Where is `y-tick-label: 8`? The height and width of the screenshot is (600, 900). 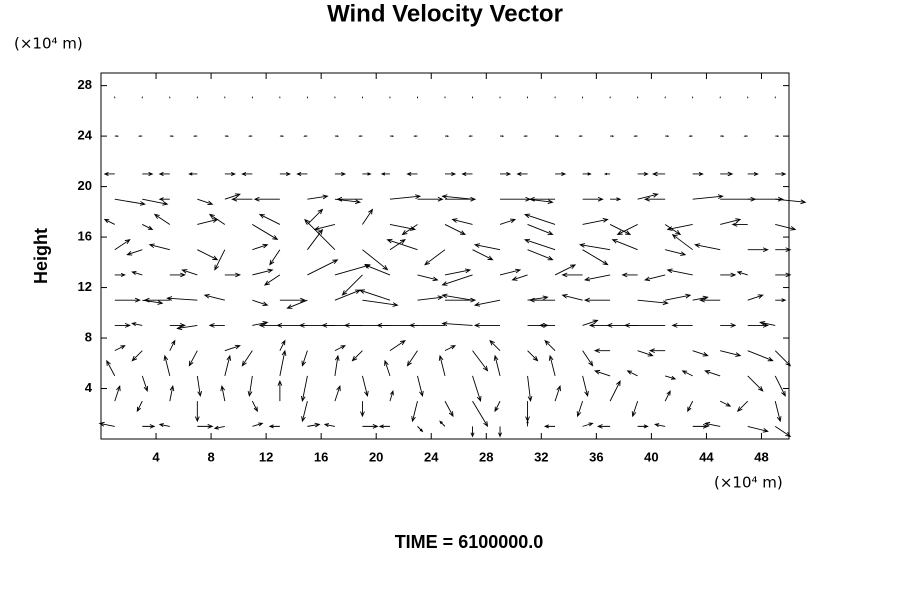 y-tick-label: 8 is located at coordinates (88, 336).